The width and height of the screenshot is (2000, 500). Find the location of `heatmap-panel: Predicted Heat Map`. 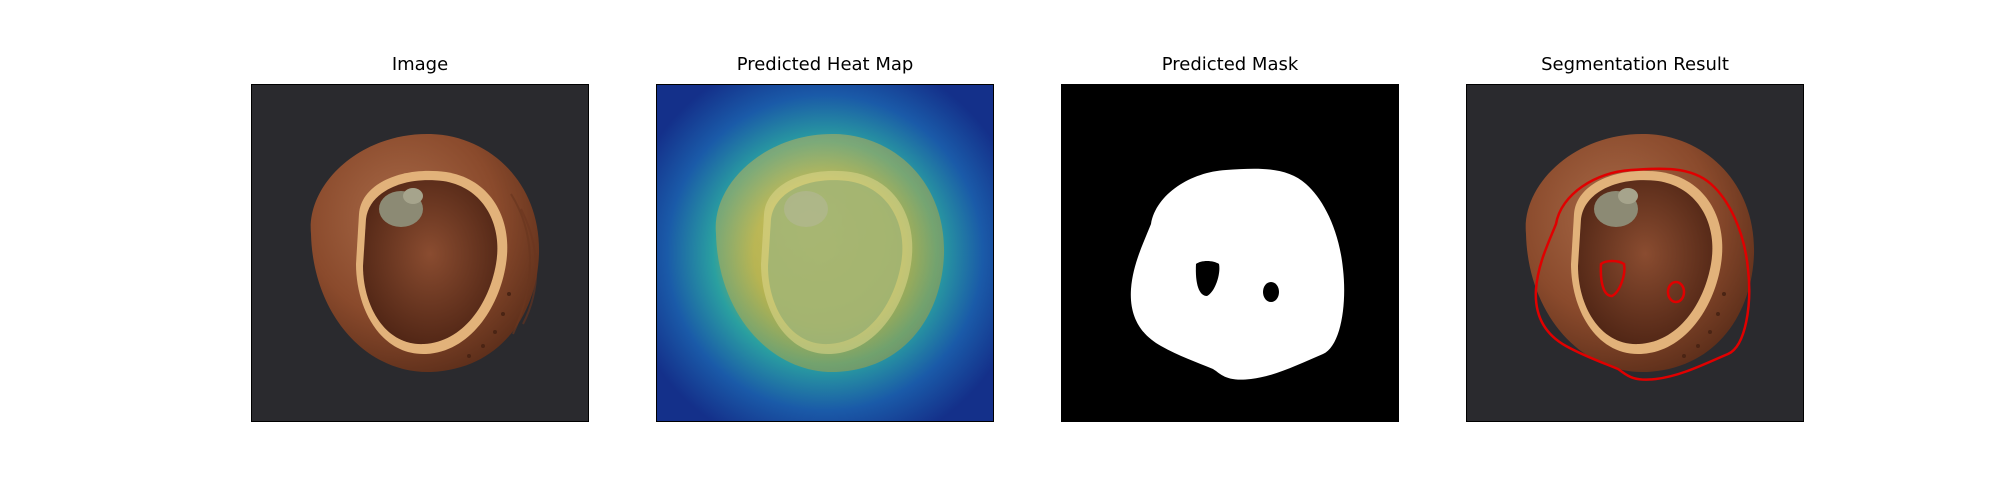

heatmap-panel: Predicted Heat Map is located at coordinates (825, 238).